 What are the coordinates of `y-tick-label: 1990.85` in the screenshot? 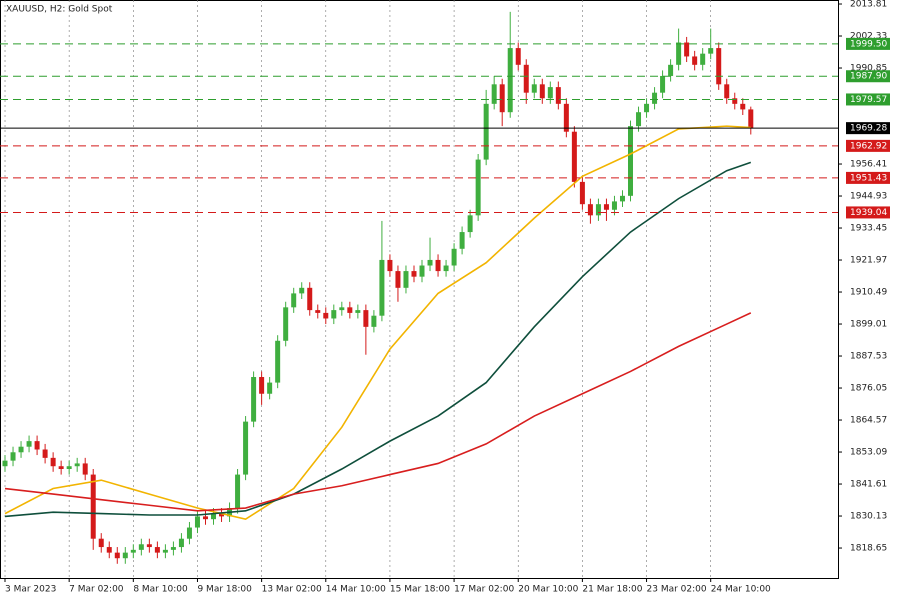 It's located at (868, 69).